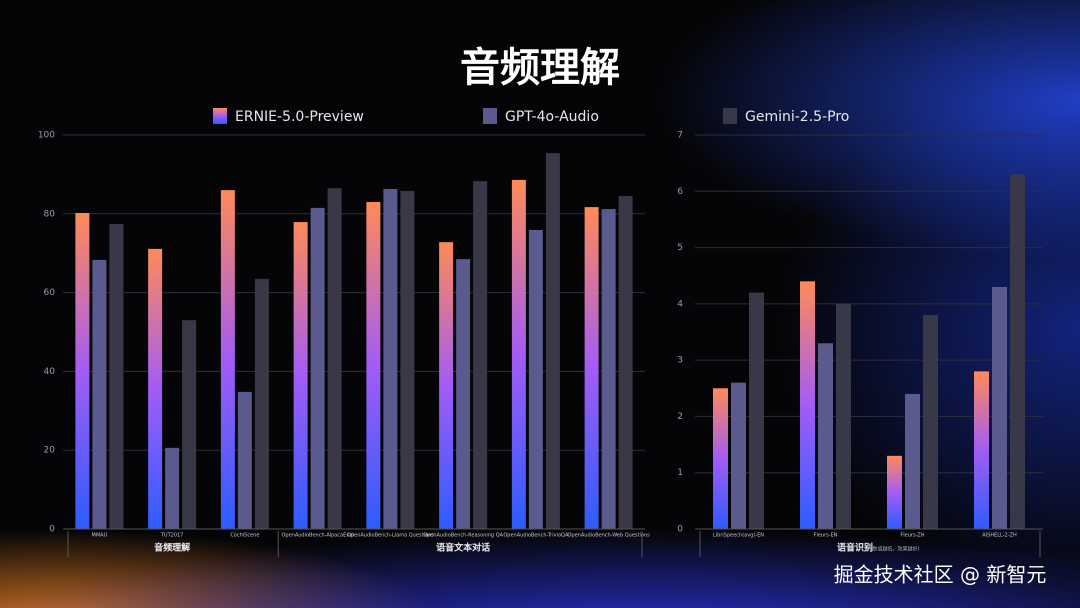 The width and height of the screenshot is (1080, 608). I want to click on legend-label: ERNIE-5.0-Preview, so click(299, 117).